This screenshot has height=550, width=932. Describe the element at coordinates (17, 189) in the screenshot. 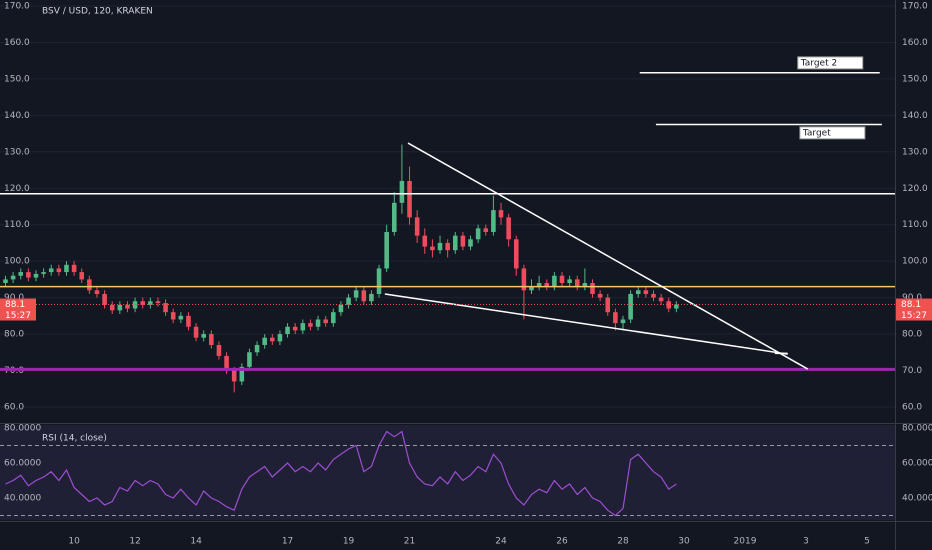

I see `y-tick-label: 120.0` at that location.